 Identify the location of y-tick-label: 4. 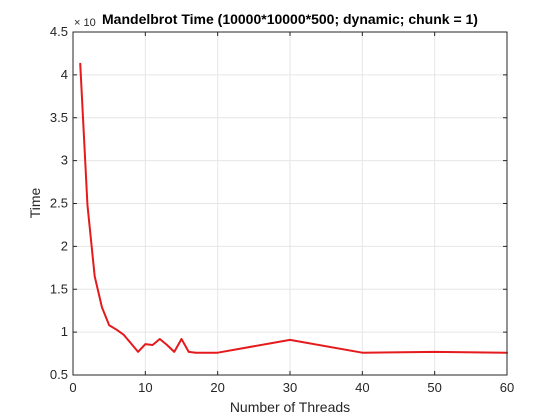
(64, 74).